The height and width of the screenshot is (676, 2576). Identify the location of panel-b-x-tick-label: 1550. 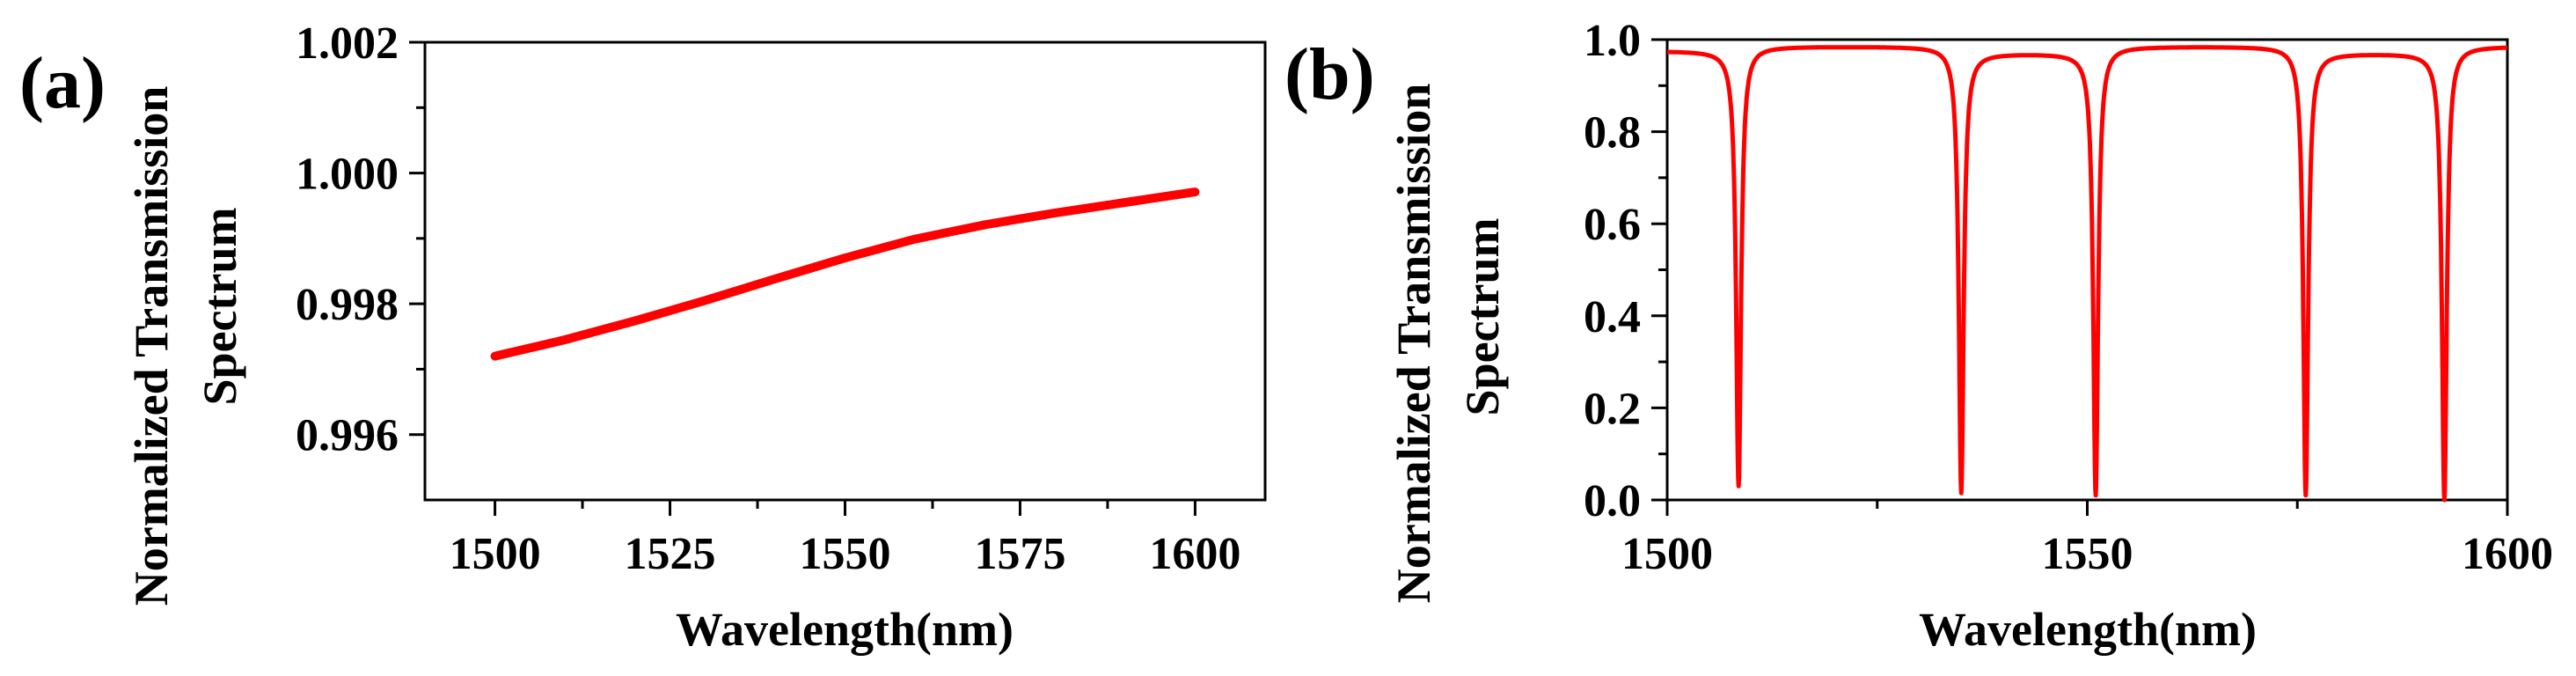
(2087, 554).